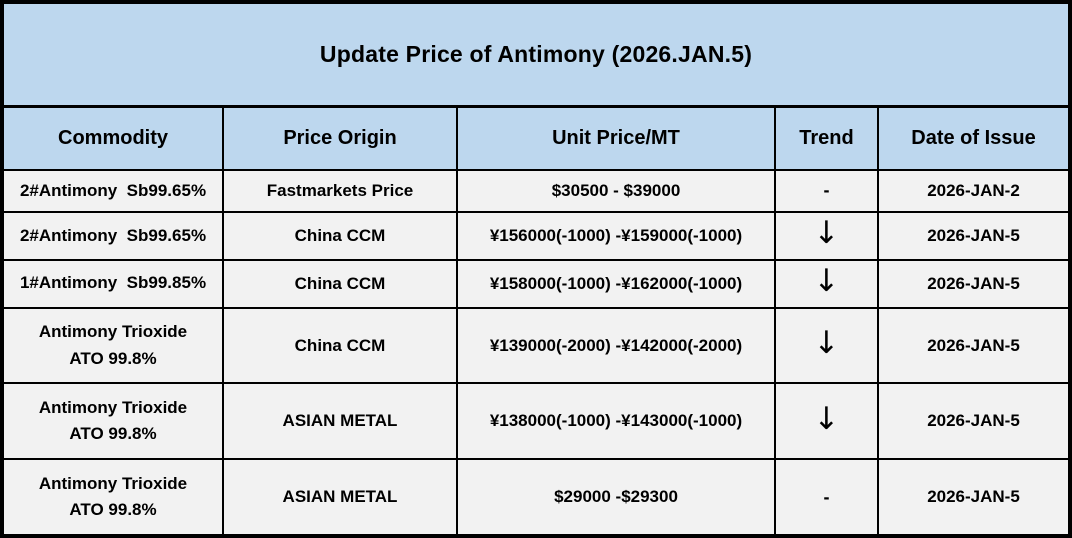 The width and height of the screenshot is (1072, 538). What do you see at coordinates (616, 345) in the screenshot?
I see `unit-price-cell: ¥139000(-2000) -¥142000(-2000)` at bounding box center [616, 345].